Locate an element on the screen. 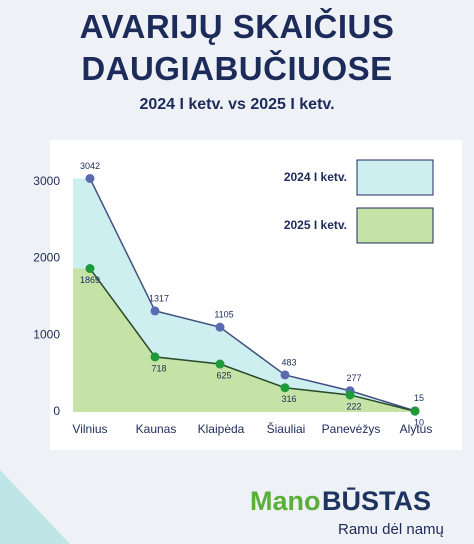  slogan: Ramu dėl namų is located at coordinates (391, 529).